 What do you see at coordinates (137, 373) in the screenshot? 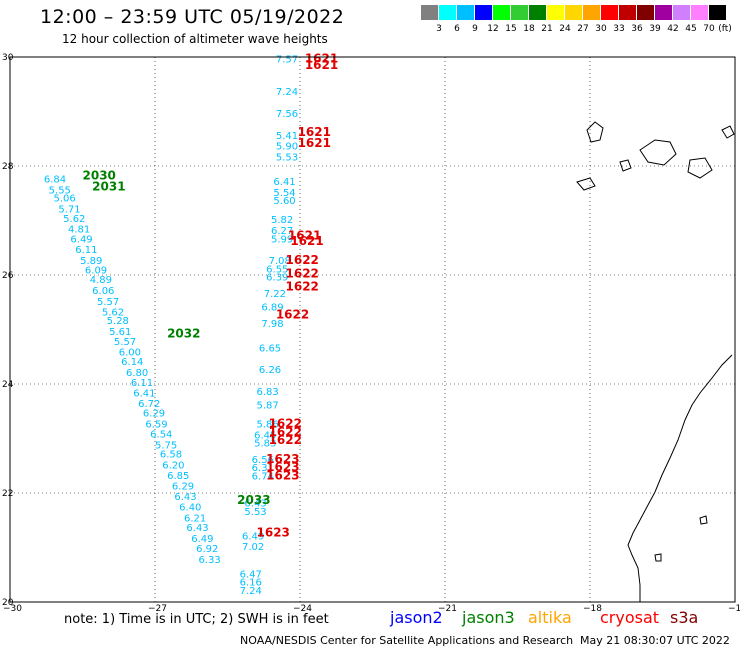
I see `wave-height-value: 6.80` at bounding box center [137, 373].